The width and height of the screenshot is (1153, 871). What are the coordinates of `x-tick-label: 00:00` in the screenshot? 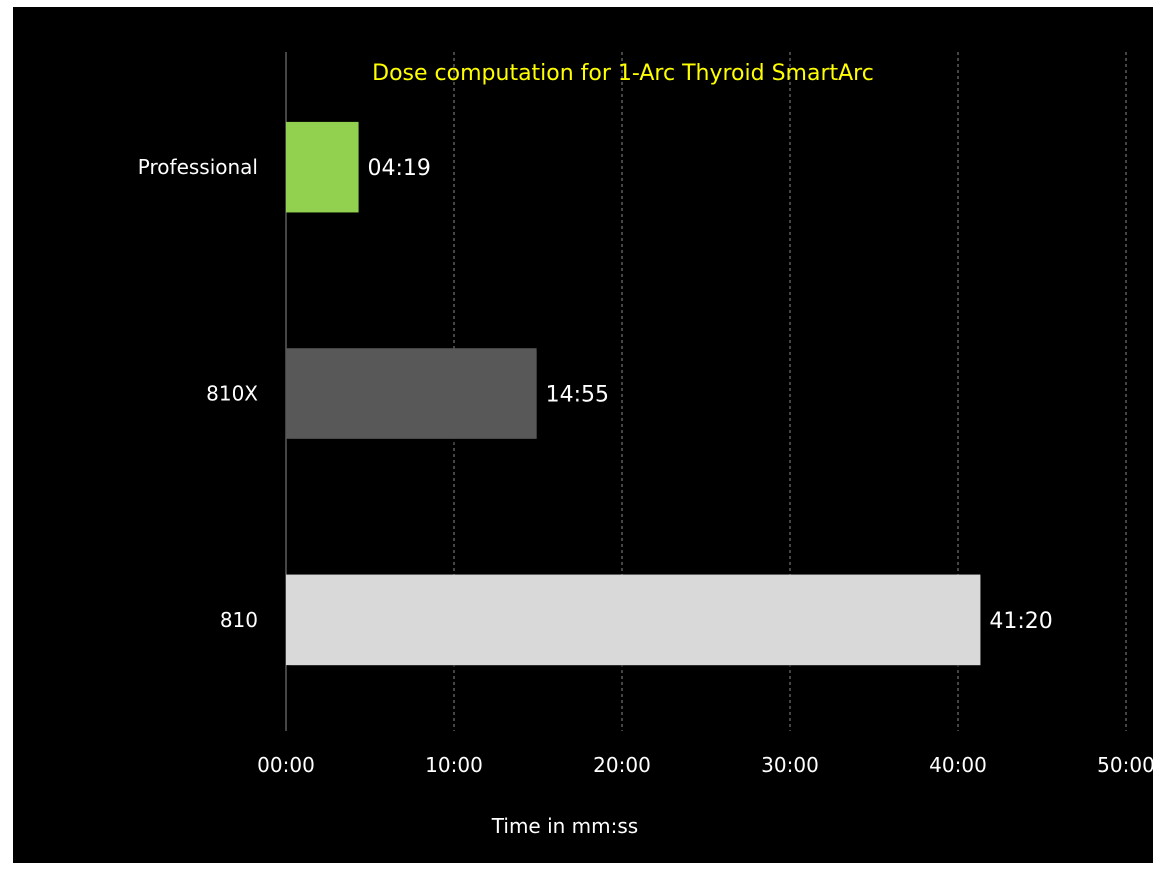 It's located at (286, 765).